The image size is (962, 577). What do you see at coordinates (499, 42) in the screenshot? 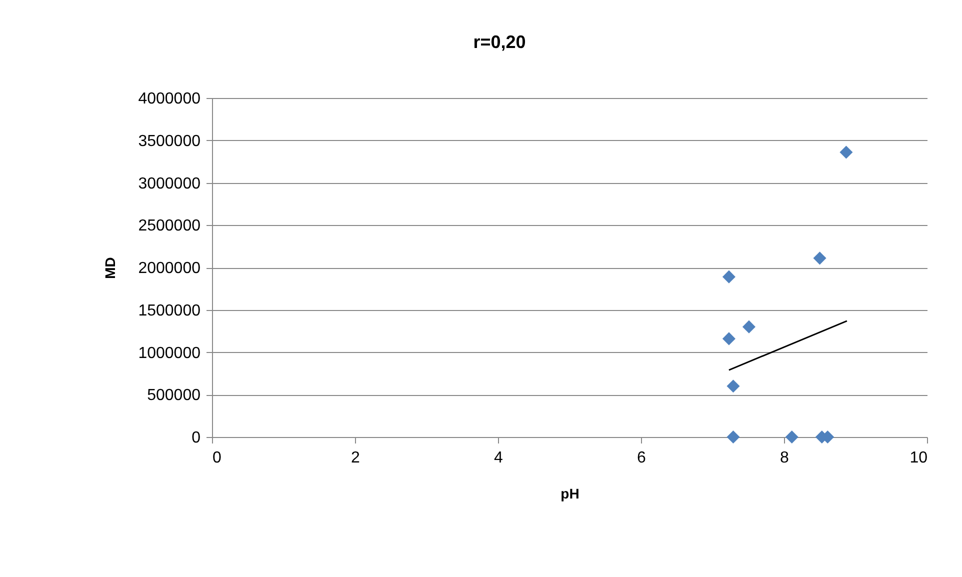
I see `chart-title: r=0,20` at bounding box center [499, 42].